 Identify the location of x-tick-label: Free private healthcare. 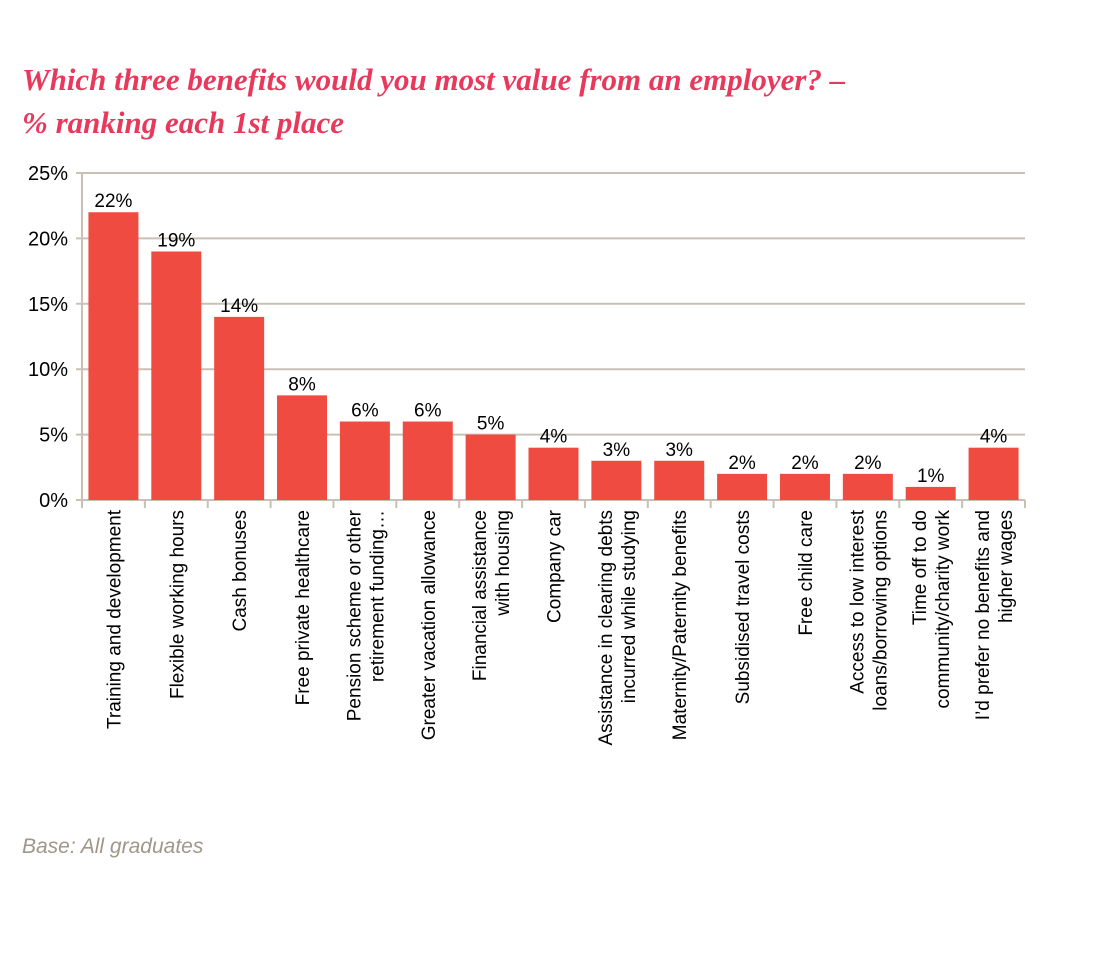
(303, 607).